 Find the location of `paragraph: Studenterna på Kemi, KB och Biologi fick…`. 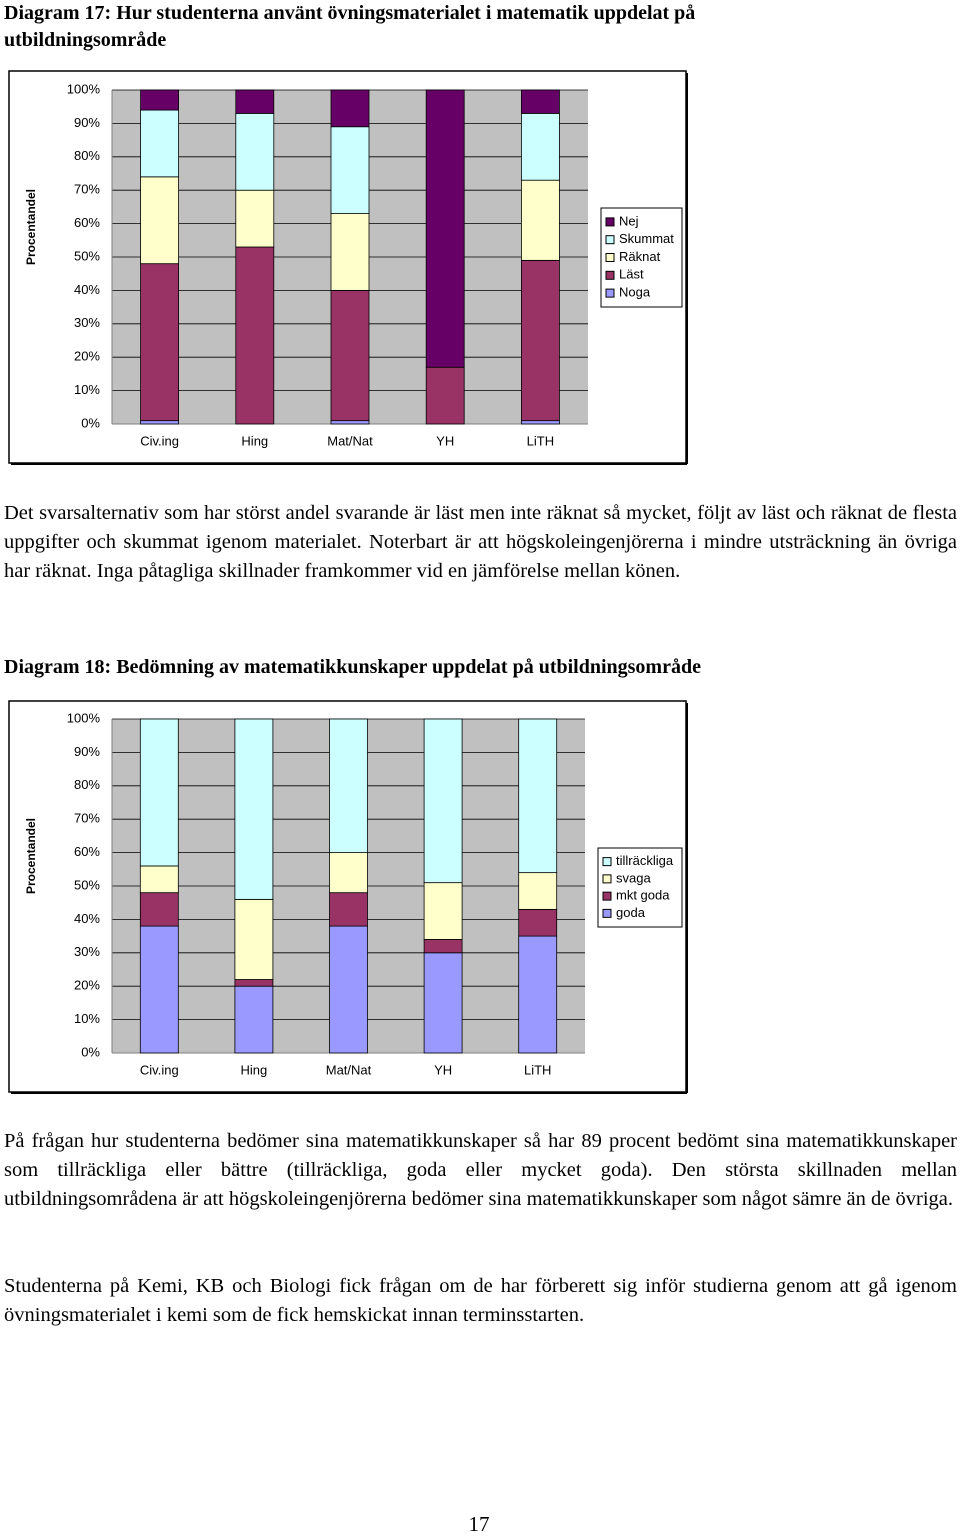

paragraph: Studenterna på Kemi, KB och Biologi fick… is located at coordinates (480, 1300).